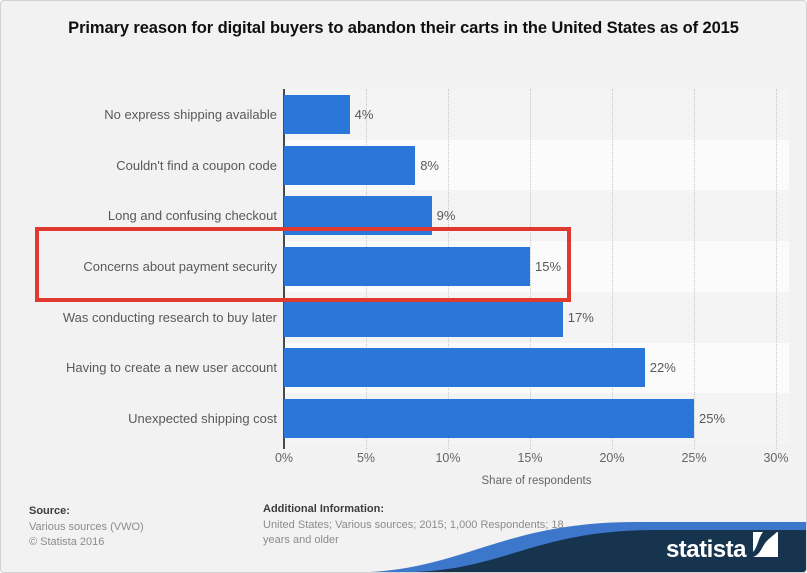 The image size is (807, 573). I want to click on value-label: 22%, so click(662, 368).